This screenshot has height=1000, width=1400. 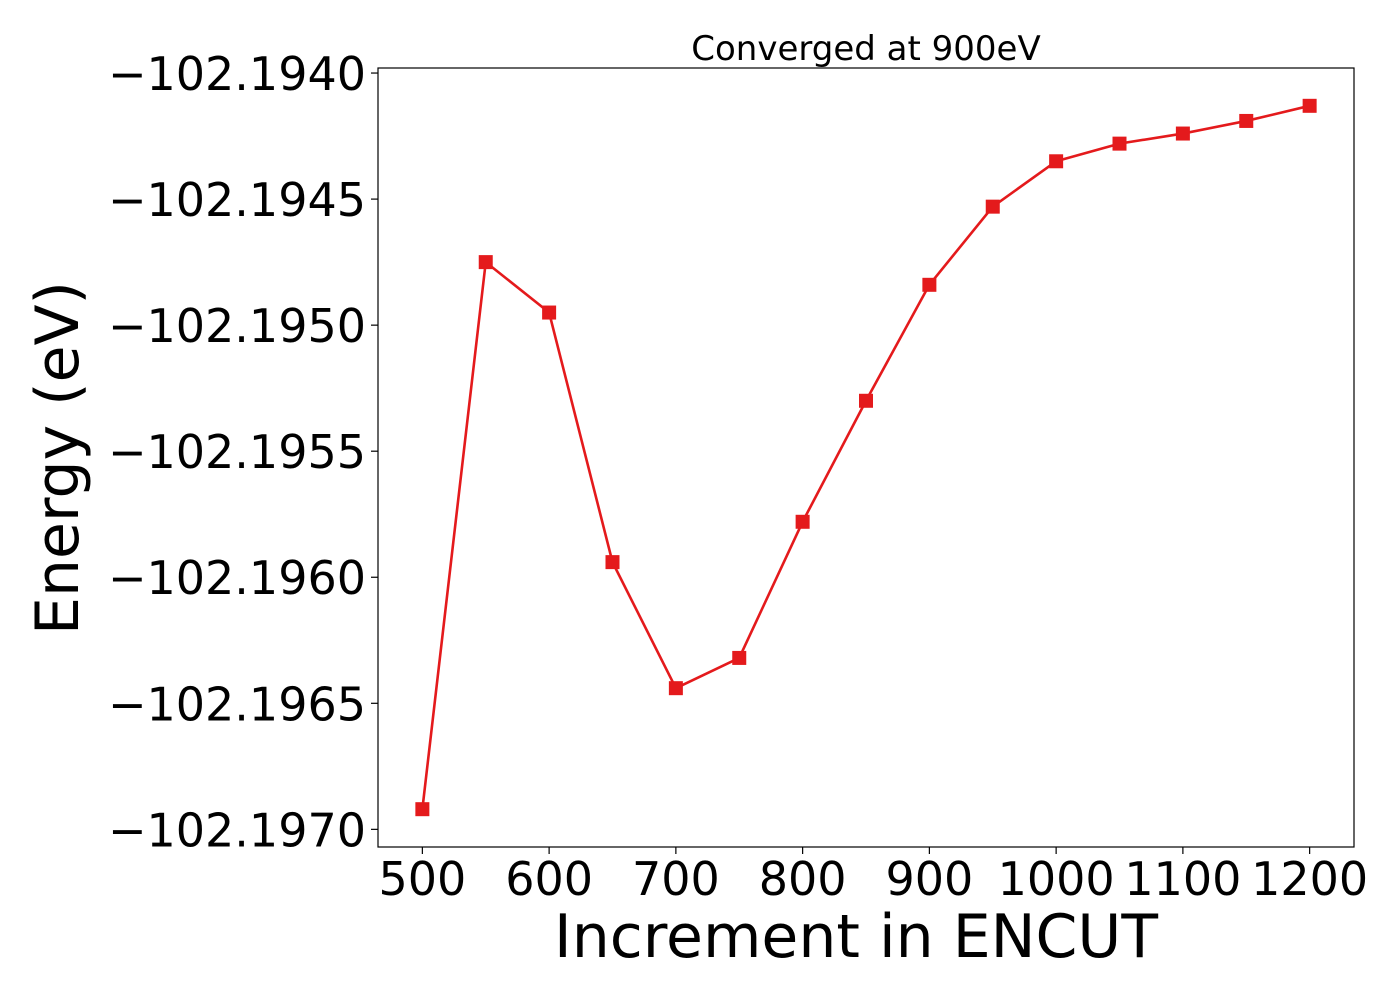 I want to click on y-tick-label: −102.1960, so click(x=237, y=578).